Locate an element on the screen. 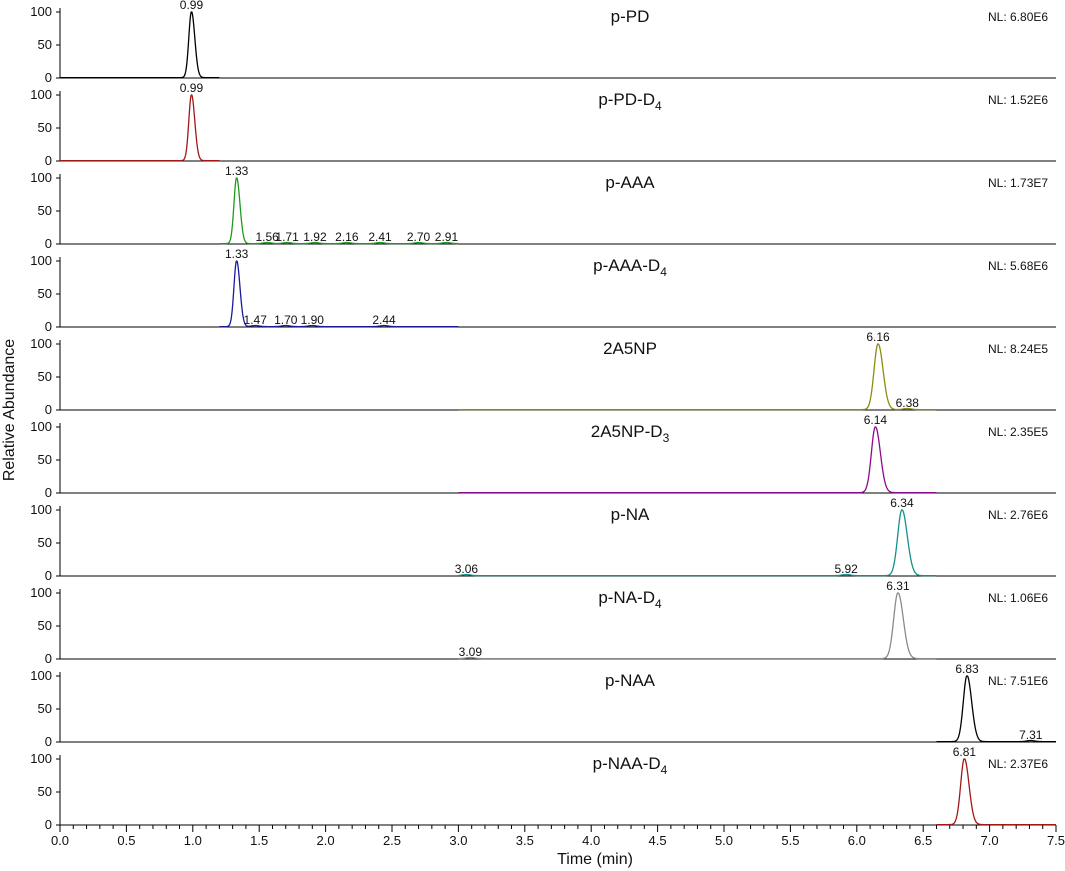 The image size is (1065, 871). panel-8: 0 50 100 6.83 7.31 p-NAA NL: 7.51E6 is located at coordinates (543, 705).